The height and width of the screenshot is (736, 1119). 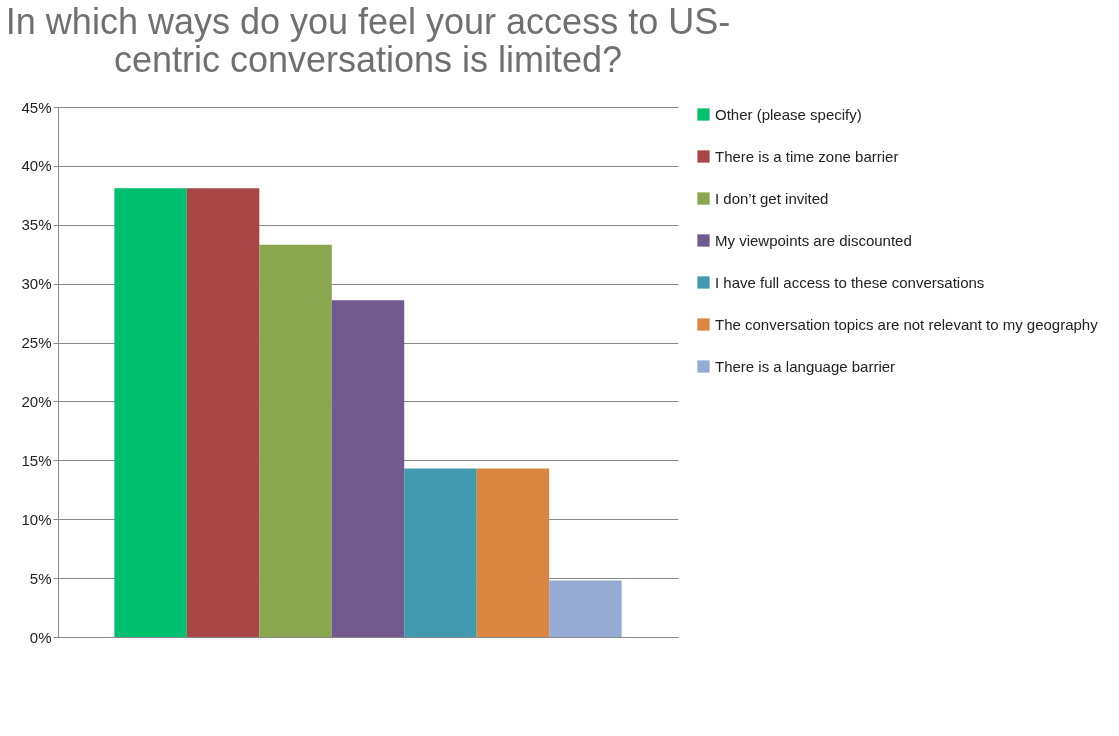 I want to click on legend-label: There is a language barrier, so click(x=805, y=366).